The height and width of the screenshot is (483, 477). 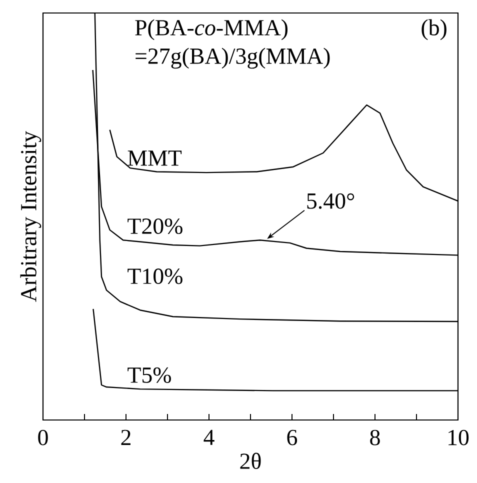 I want to click on x-tick-label: 2, so click(x=125, y=437).